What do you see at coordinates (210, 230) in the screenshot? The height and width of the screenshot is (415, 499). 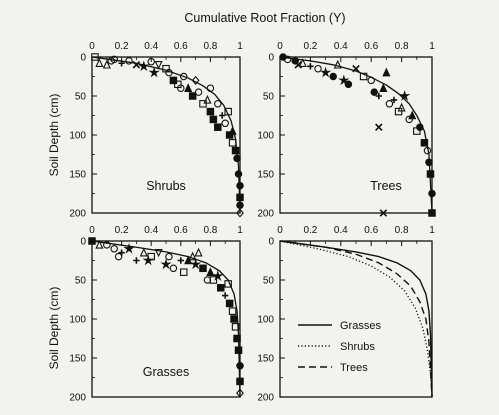 I see `x-tick-label: 0.8` at bounding box center [210, 230].